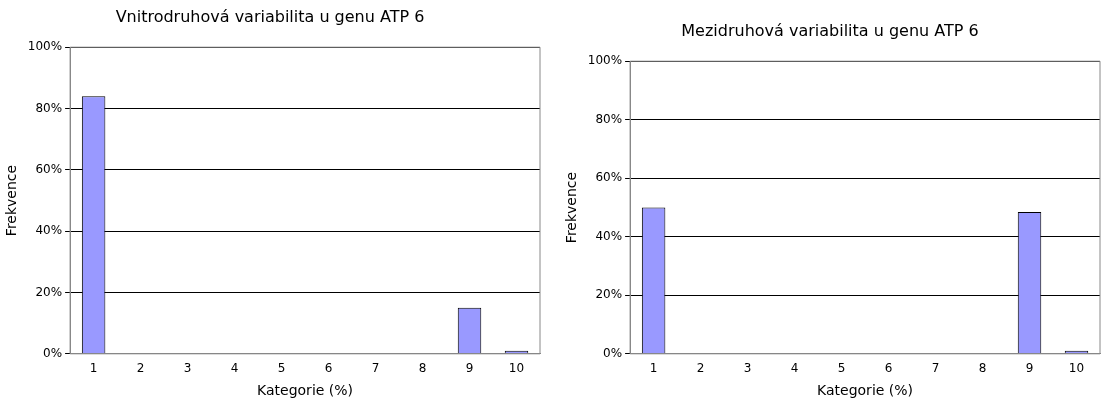 The width and height of the screenshot is (1114, 409). Describe the element at coordinates (830, 30) in the screenshot. I see `chart-title: Mezidruhová variabilita u genu ATP 6` at that location.